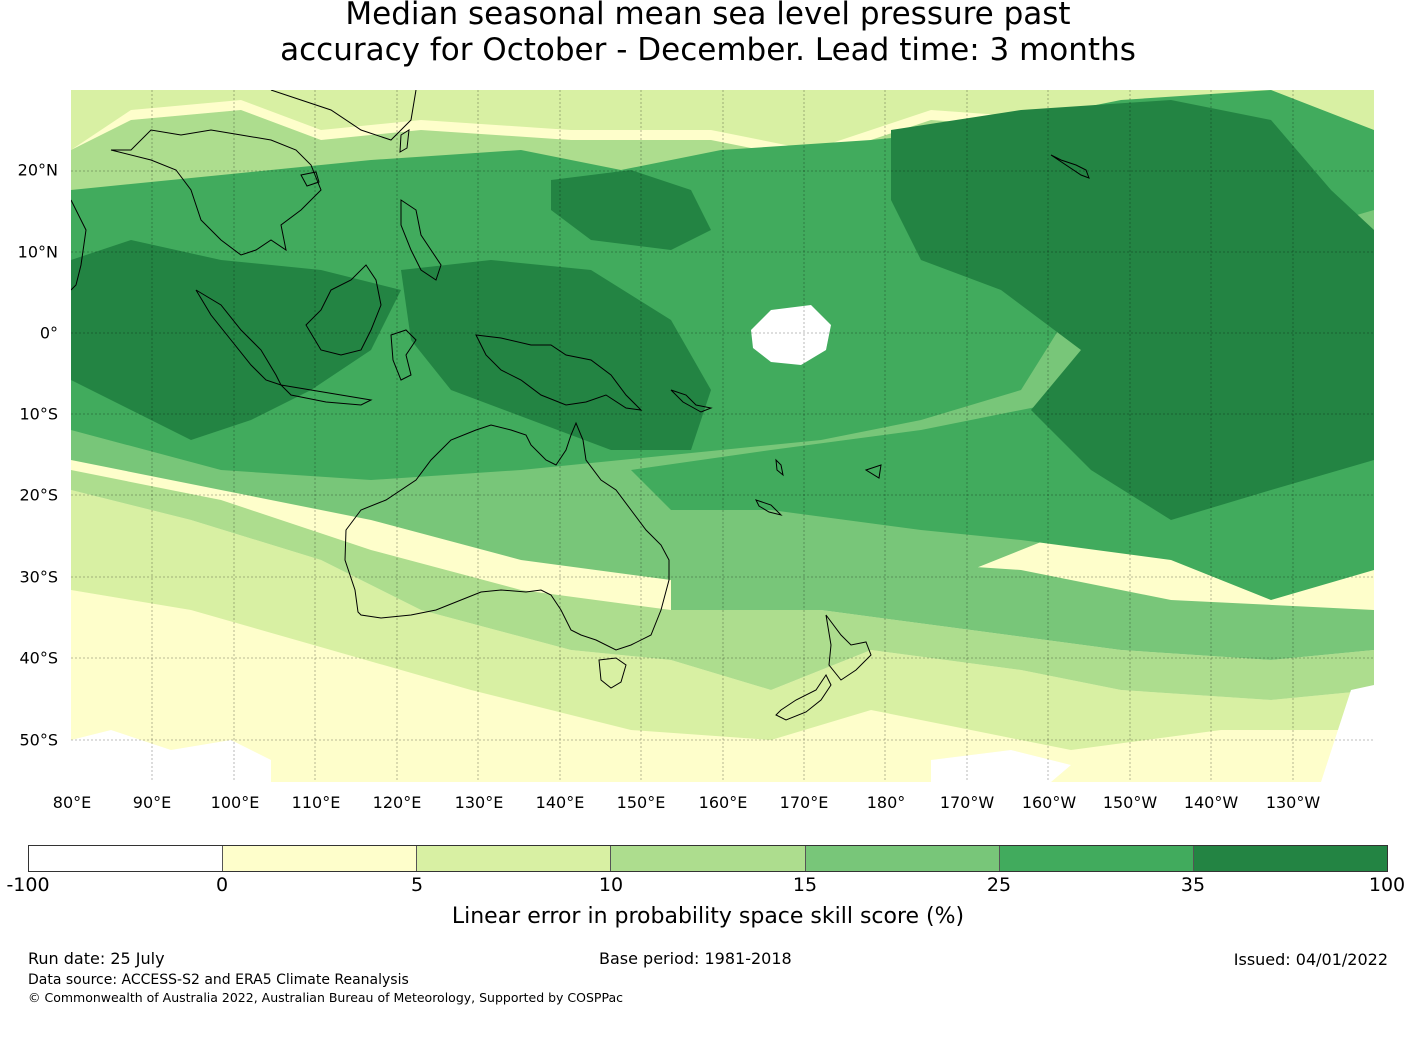 The height and width of the screenshot is (1050, 1416). Describe the element at coordinates (397, 802) in the screenshot. I see `lon-label-120e: 120°E` at that location.